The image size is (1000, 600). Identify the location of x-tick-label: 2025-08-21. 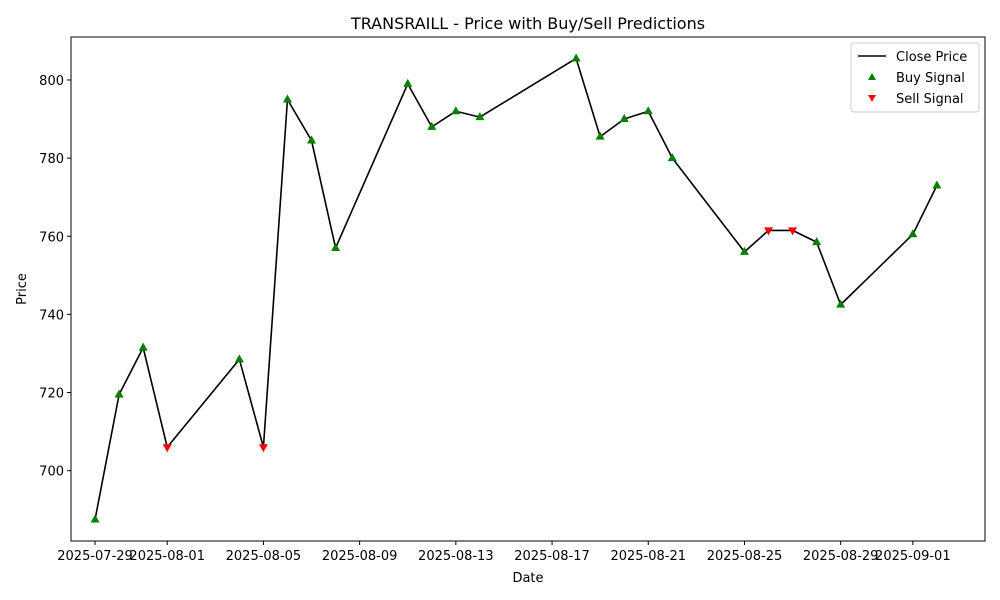
(648, 556).